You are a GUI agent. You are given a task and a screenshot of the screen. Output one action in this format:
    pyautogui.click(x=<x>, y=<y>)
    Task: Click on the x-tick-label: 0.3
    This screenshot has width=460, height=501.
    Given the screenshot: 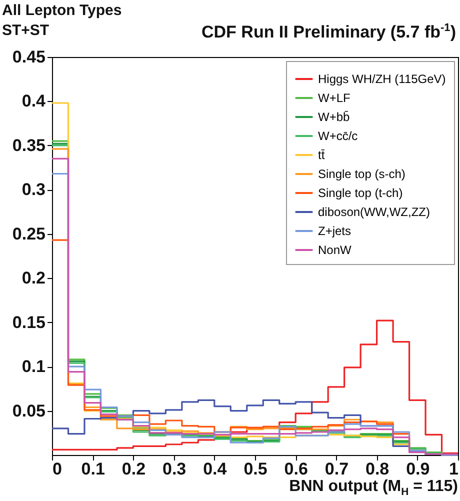 What is the action you would take?
    pyautogui.click(x=174, y=469)
    